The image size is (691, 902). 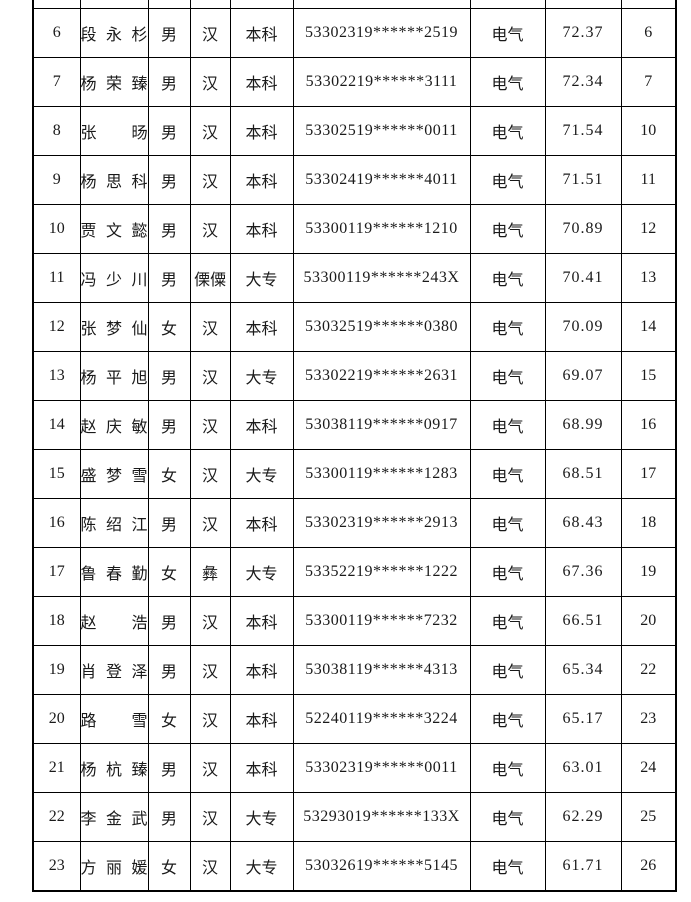 What do you see at coordinates (381, 817) in the screenshot?
I see `cell-id-number: 53293019******133X` at bounding box center [381, 817].